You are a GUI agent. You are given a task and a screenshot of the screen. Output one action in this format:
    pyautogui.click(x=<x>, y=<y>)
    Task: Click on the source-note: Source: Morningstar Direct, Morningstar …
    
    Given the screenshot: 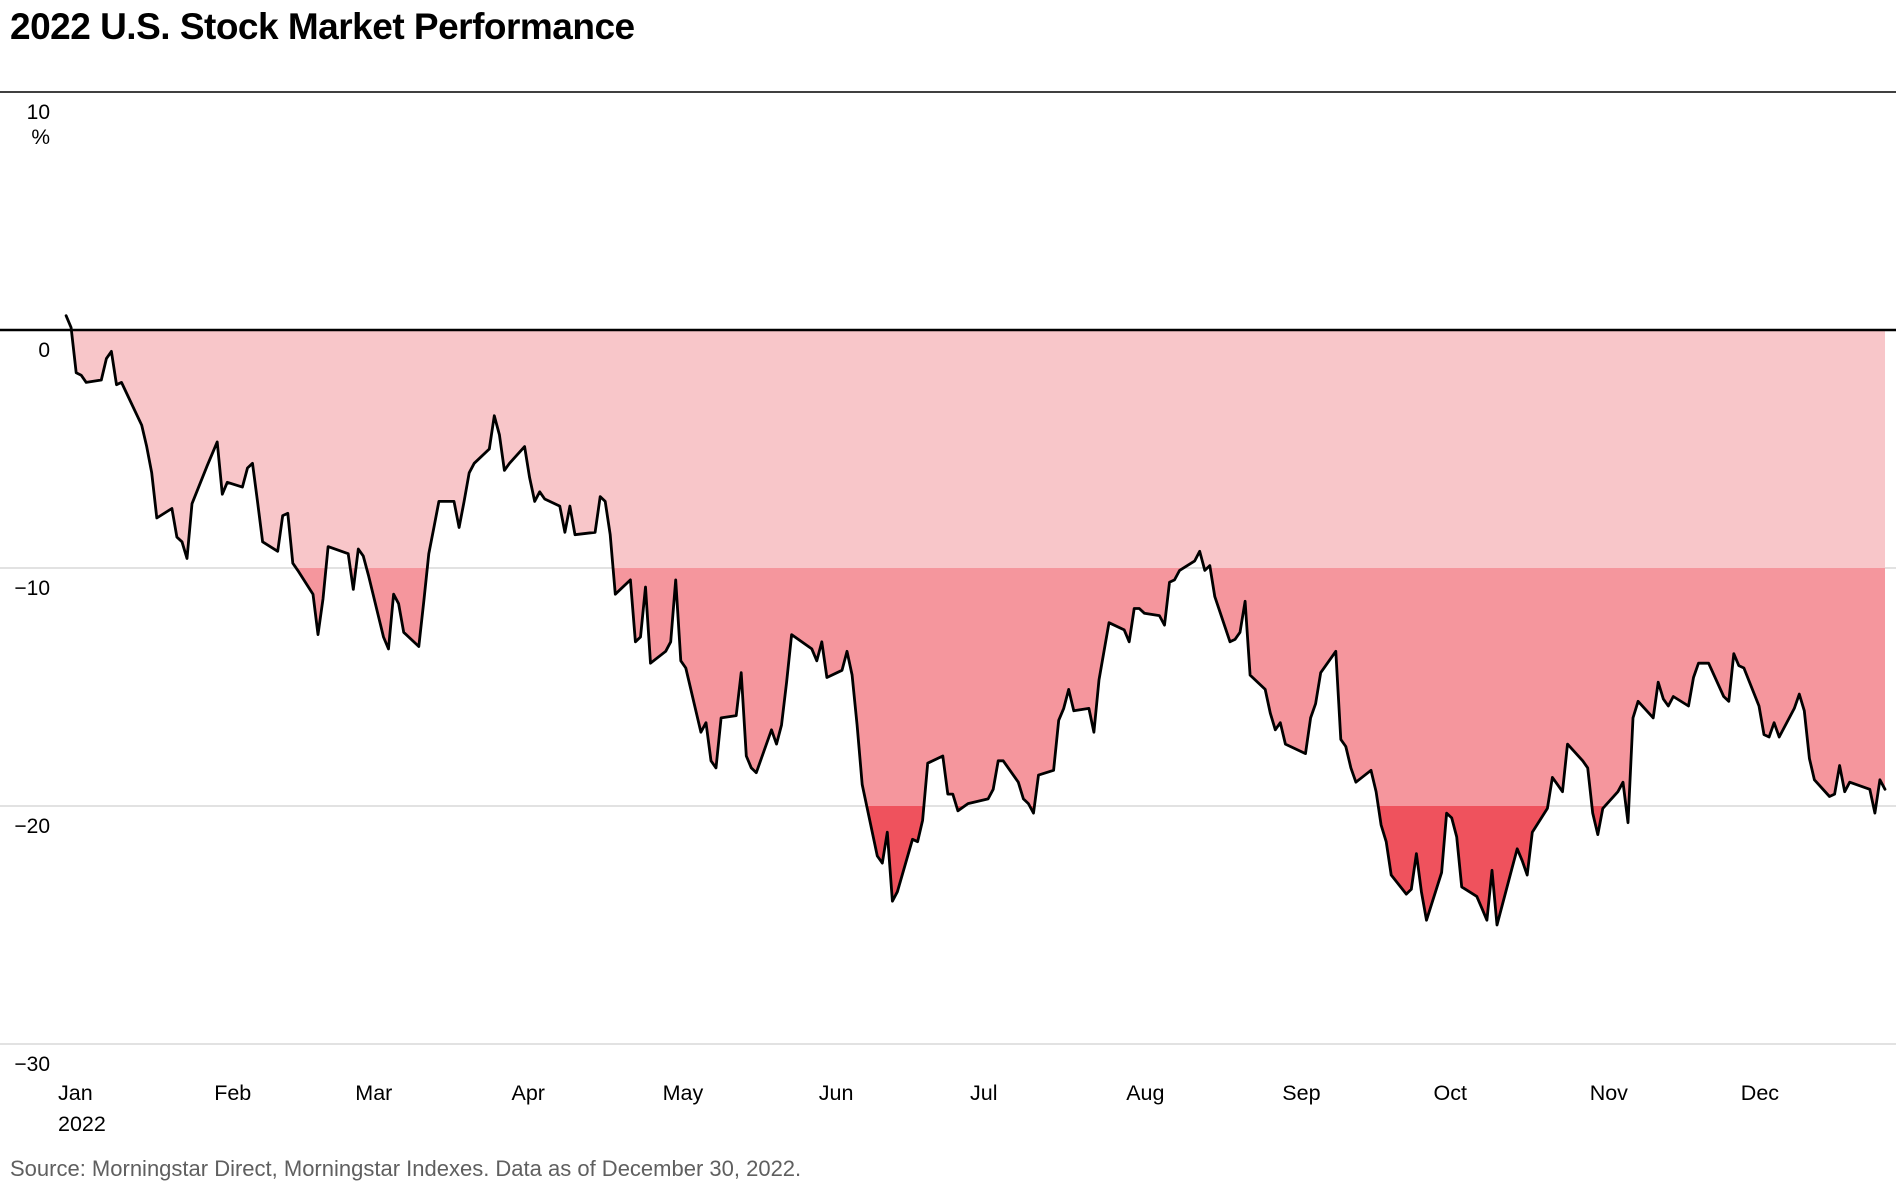 What is the action you would take?
    pyautogui.click(x=406, y=1168)
    